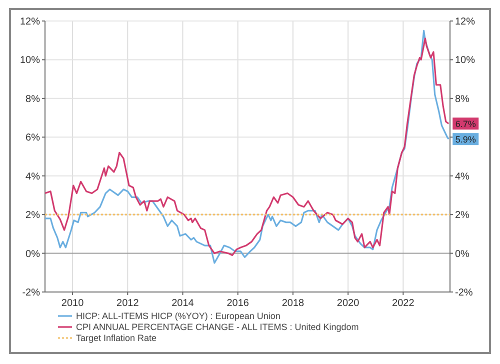 This screenshot has width=500, height=364. What do you see at coordinates (33, 216) in the screenshot?
I see `y-tick-label: 2%` at bounding box center [33, 216].